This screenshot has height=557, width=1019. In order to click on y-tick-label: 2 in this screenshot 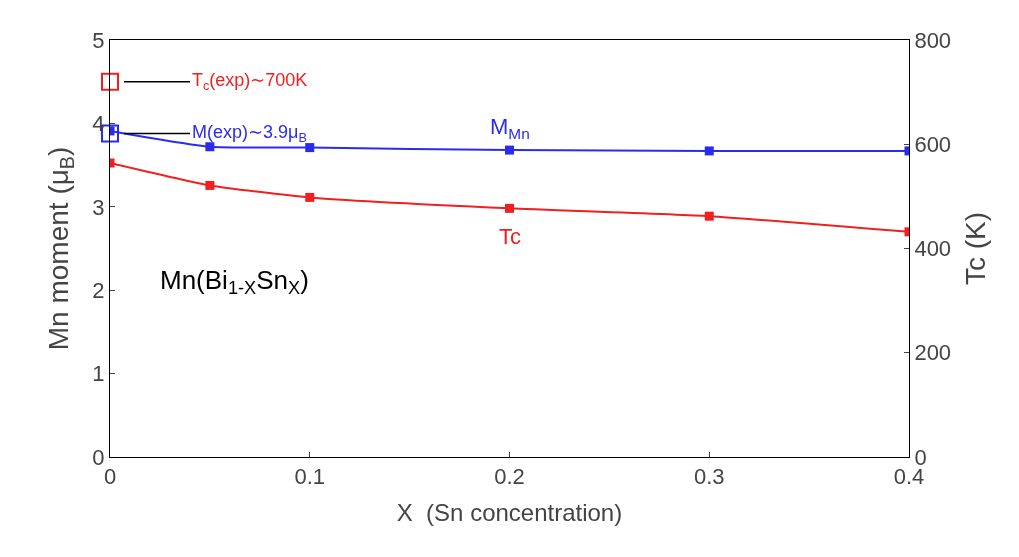, I will do `click(98, 290)`.